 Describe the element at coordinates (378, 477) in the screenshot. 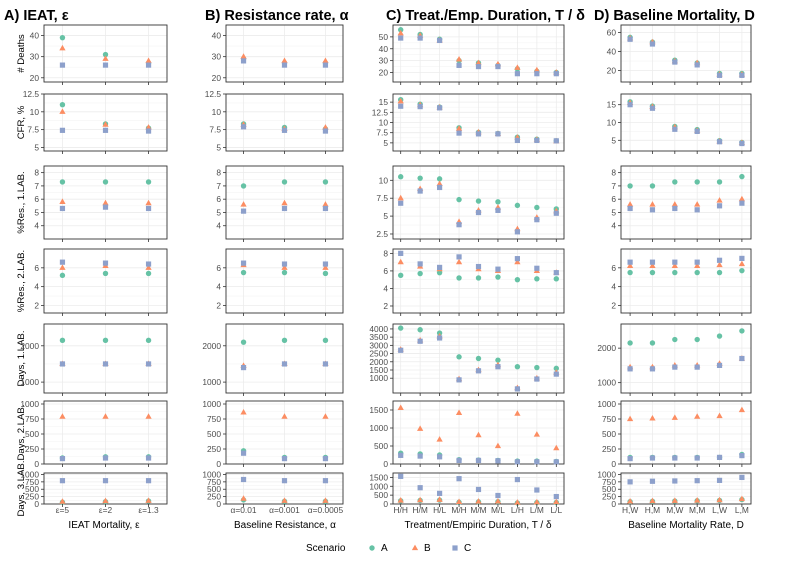

I see `y-tick-label: 1500` at that location.